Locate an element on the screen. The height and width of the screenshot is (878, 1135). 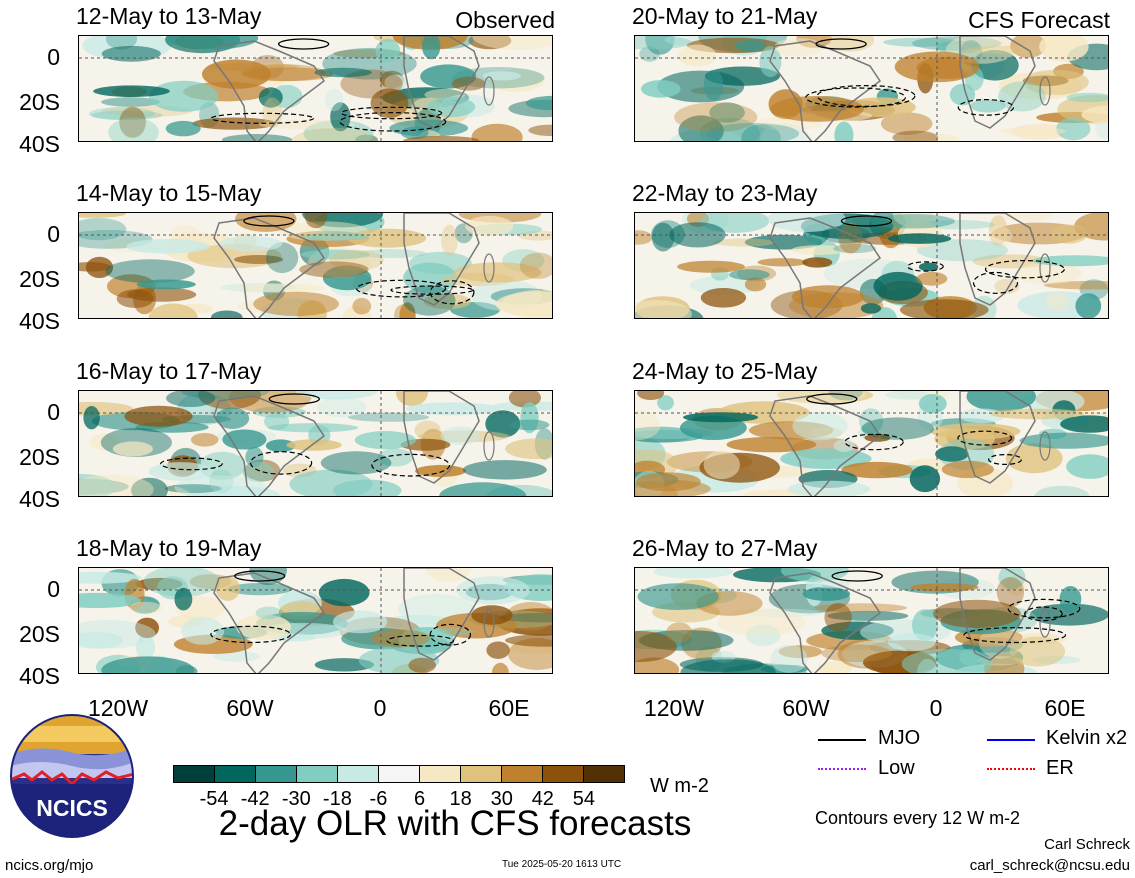
legend-kelvin-label: Kelvin x2 is located at coordinates (1087, 738).